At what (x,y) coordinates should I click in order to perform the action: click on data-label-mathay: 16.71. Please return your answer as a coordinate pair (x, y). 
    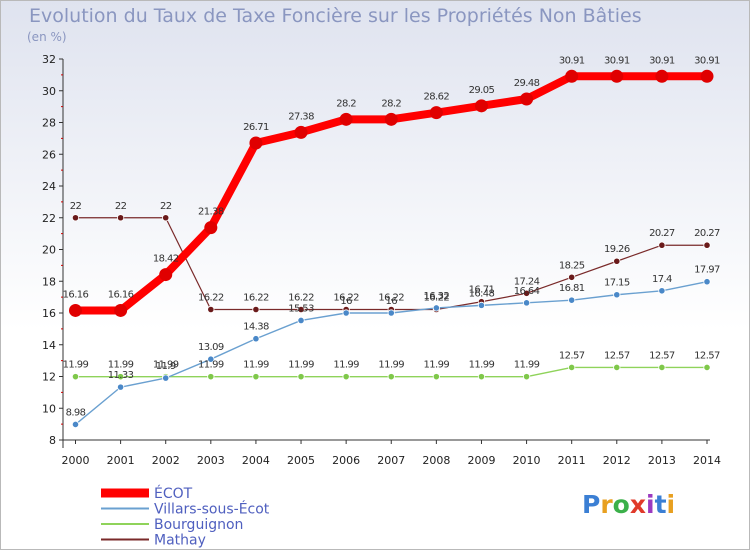
    Looking at the image, I should click on (482, 290).